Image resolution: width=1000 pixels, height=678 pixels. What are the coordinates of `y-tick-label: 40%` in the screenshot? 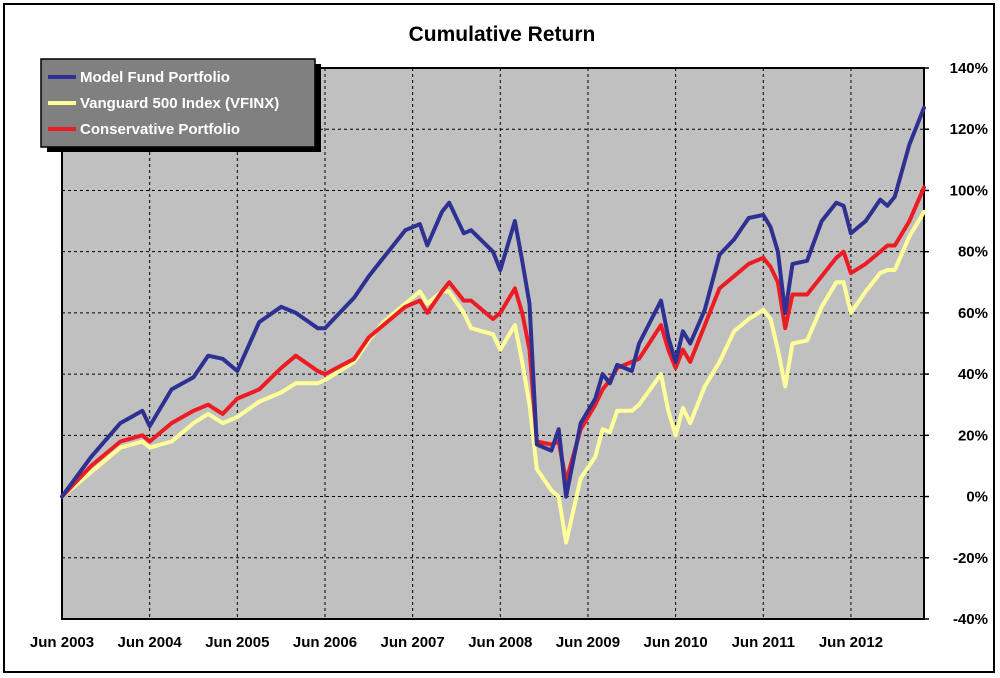 It's located at (973, 374).